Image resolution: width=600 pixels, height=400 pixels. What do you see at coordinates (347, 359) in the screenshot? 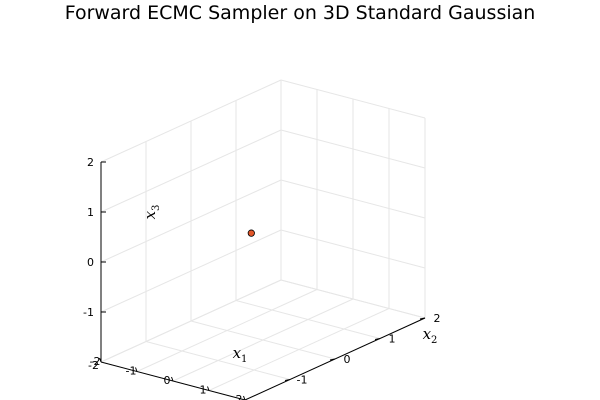
I see `x2-tick-label: 0` at bounding box center [347, 359].